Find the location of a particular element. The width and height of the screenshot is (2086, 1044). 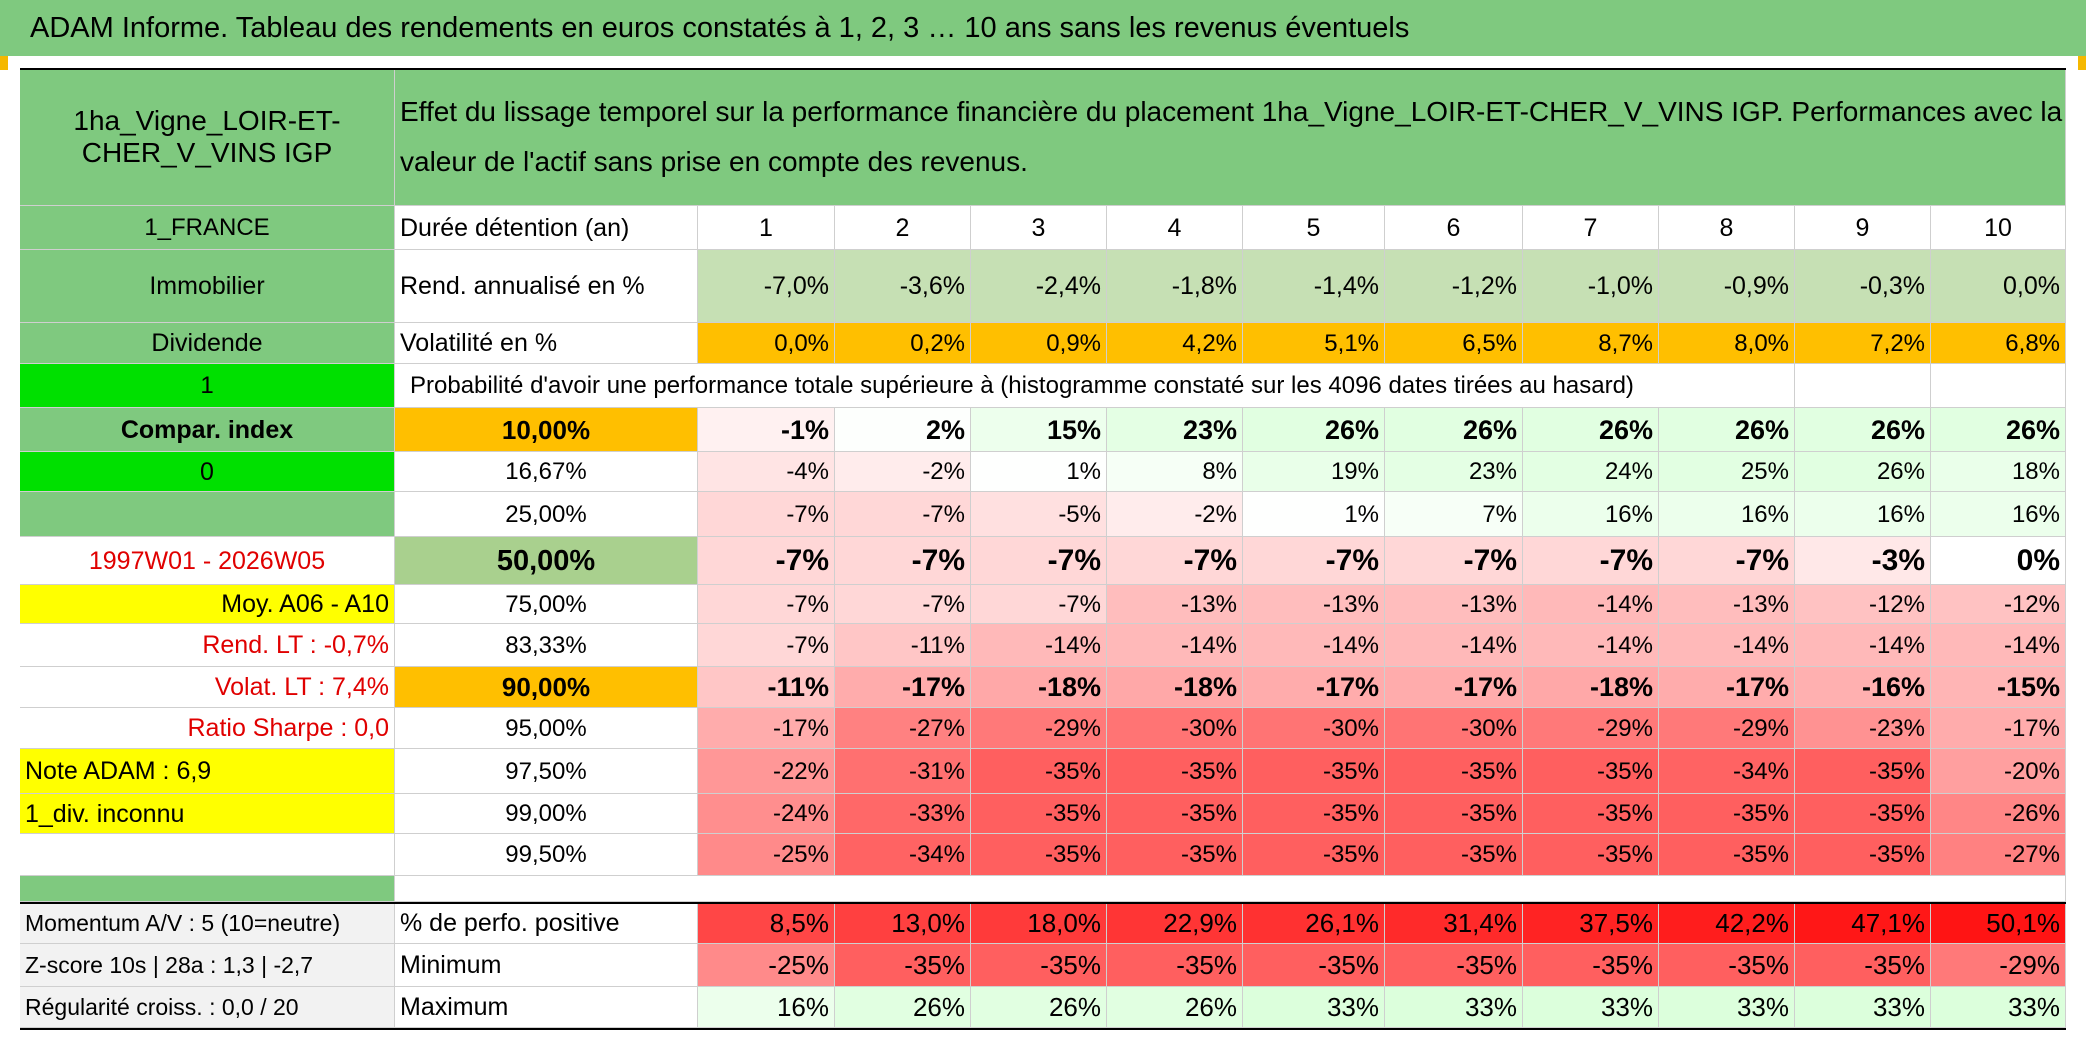

bottom-value: 26,1% is located at coordinates (1314, 923).